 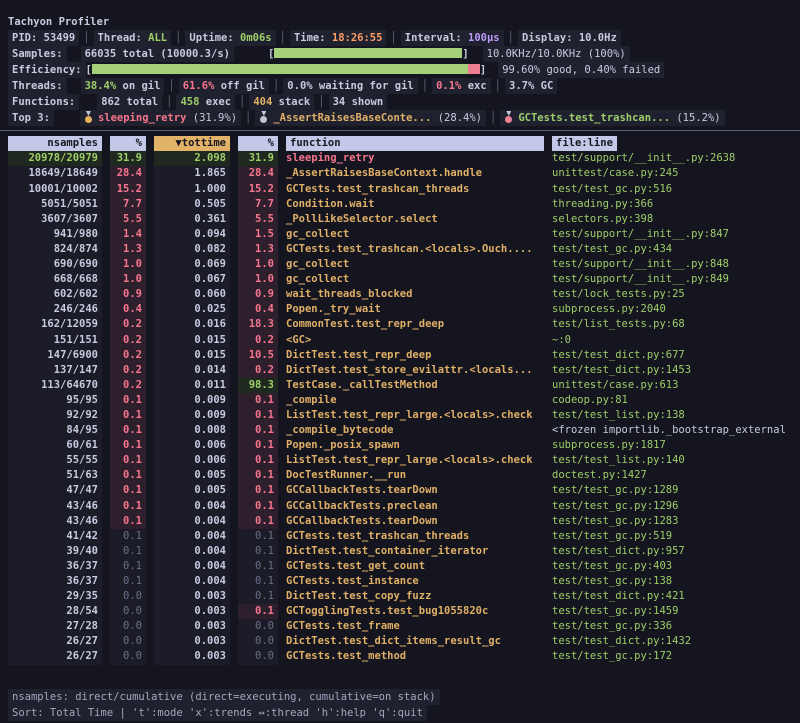 What do you see at coordinates (400, 400) in the screenshot?
I see `table-row: 95/95 0.1 0.009 0.1 _compile codeop.py:81` at bounding box center [400, 400].